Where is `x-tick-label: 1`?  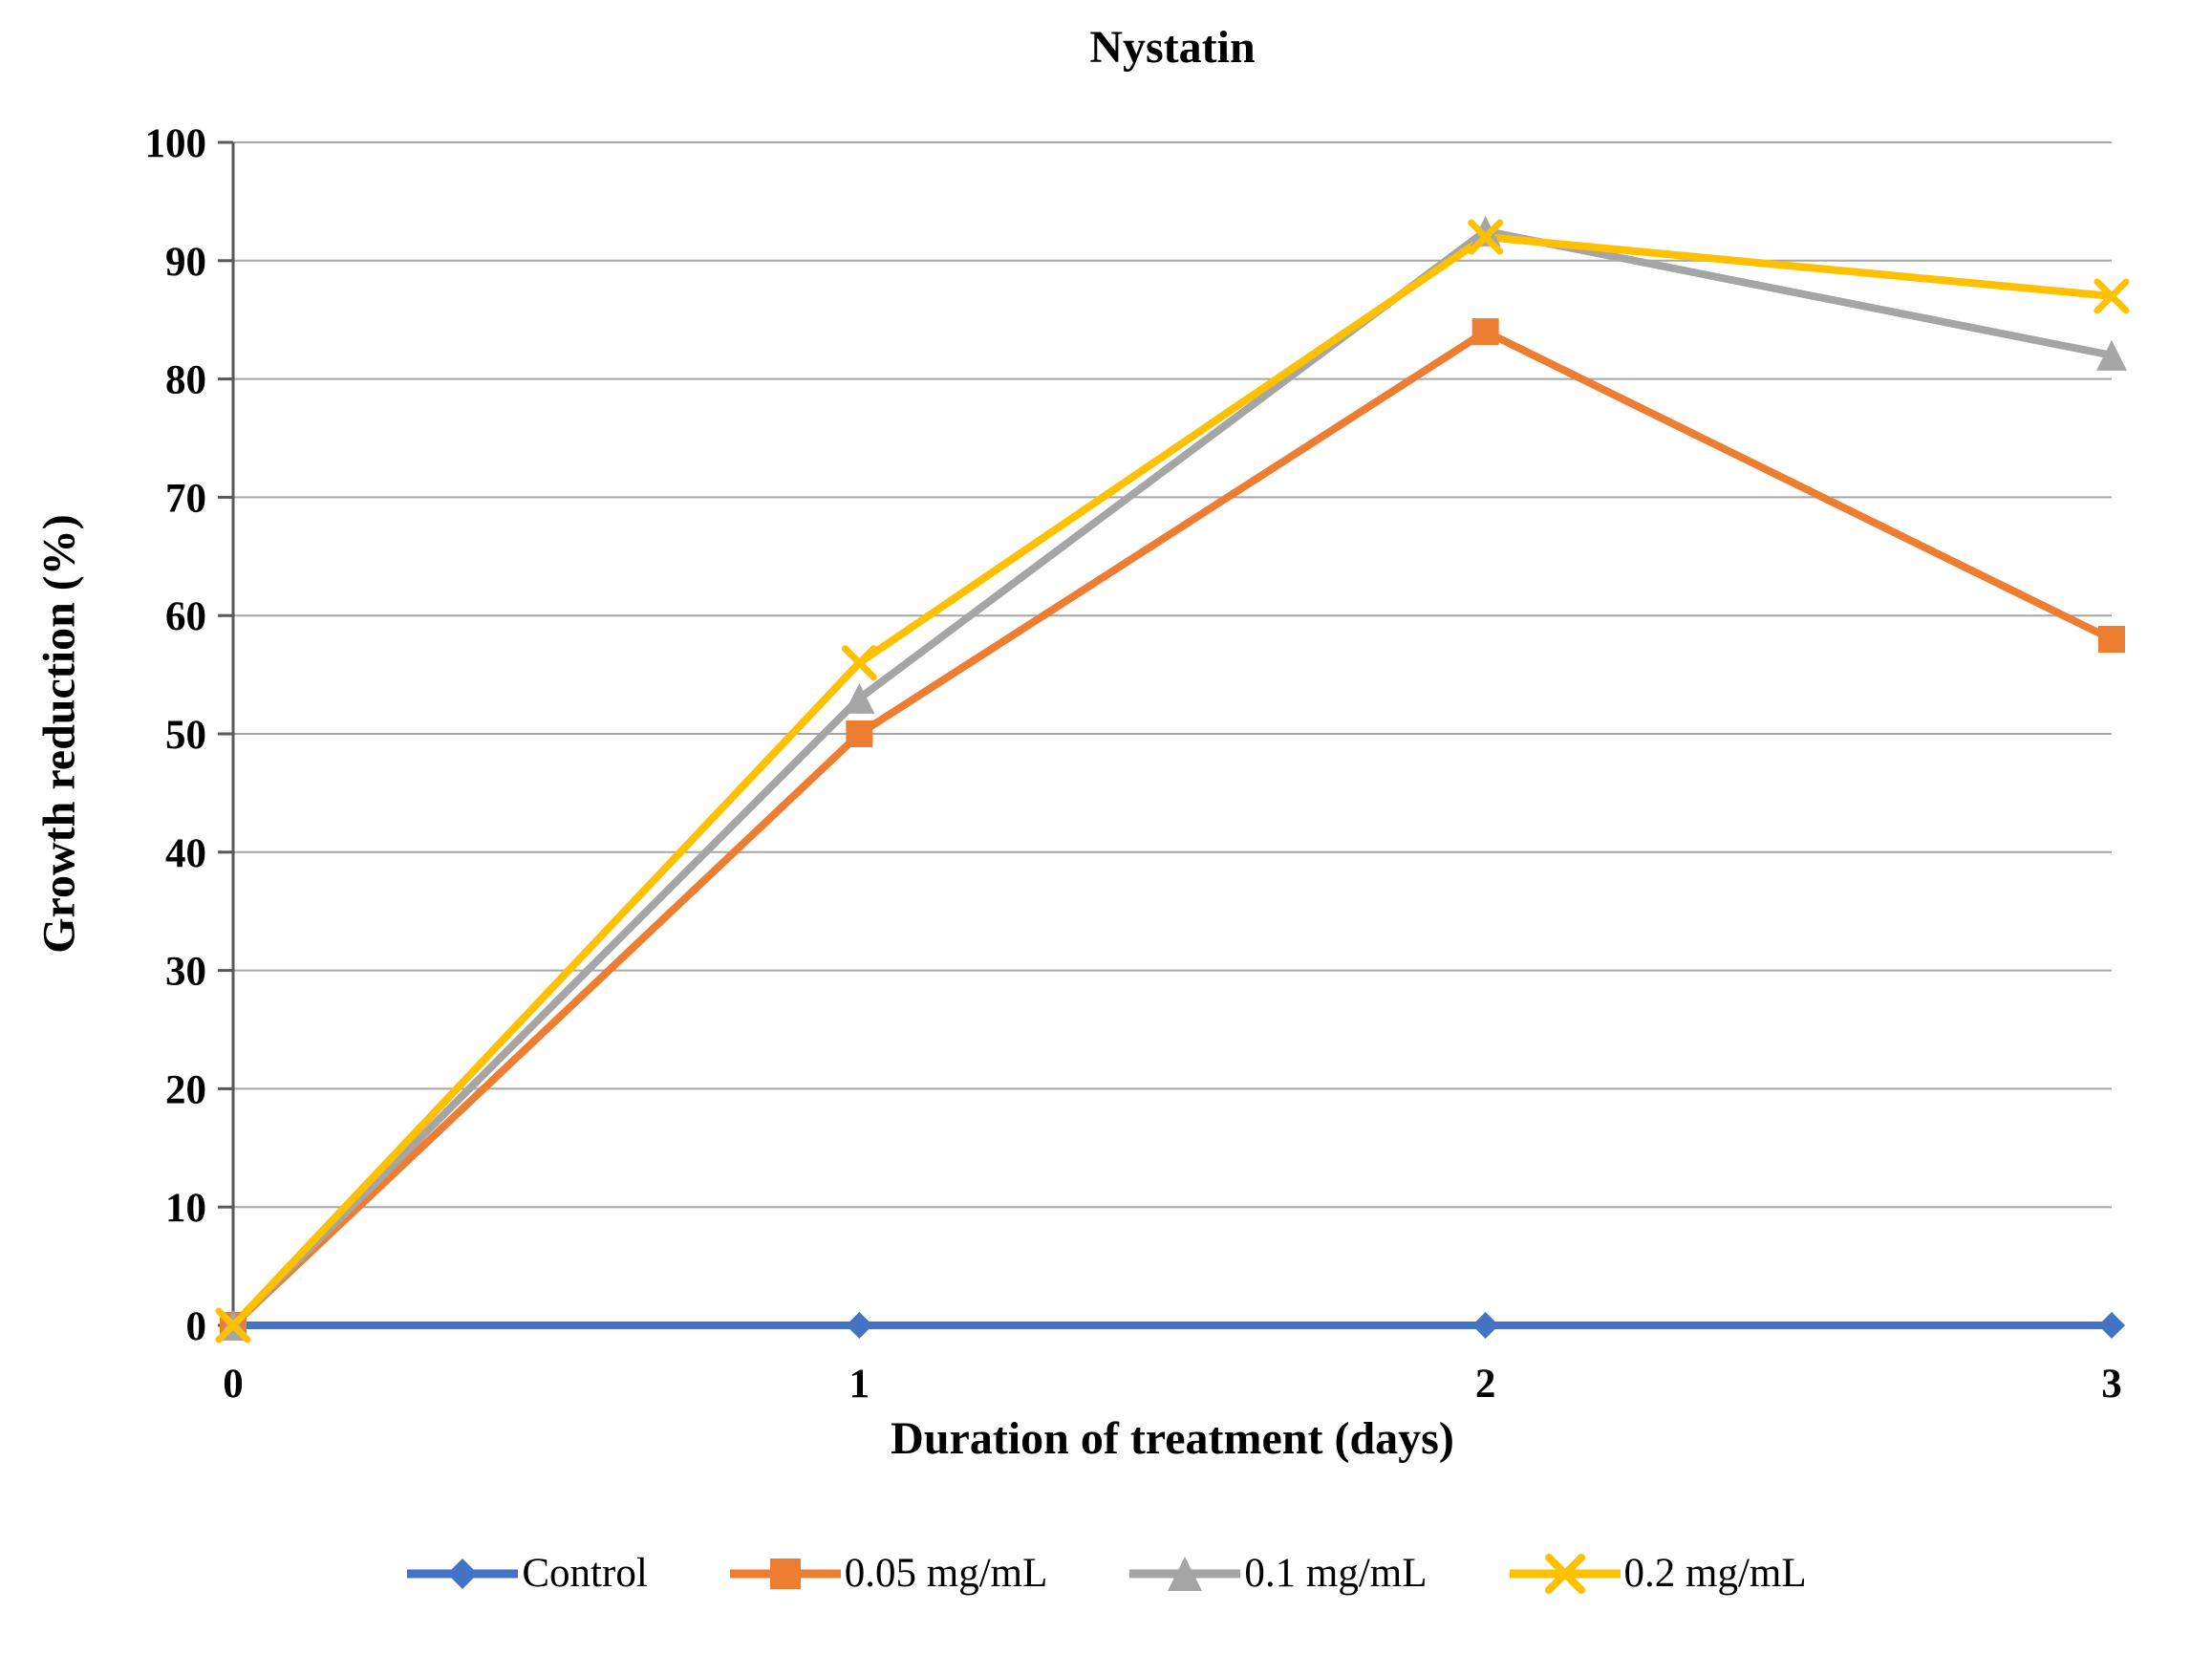
x-tick-label: 1 is located at coordinates (859, 1384).